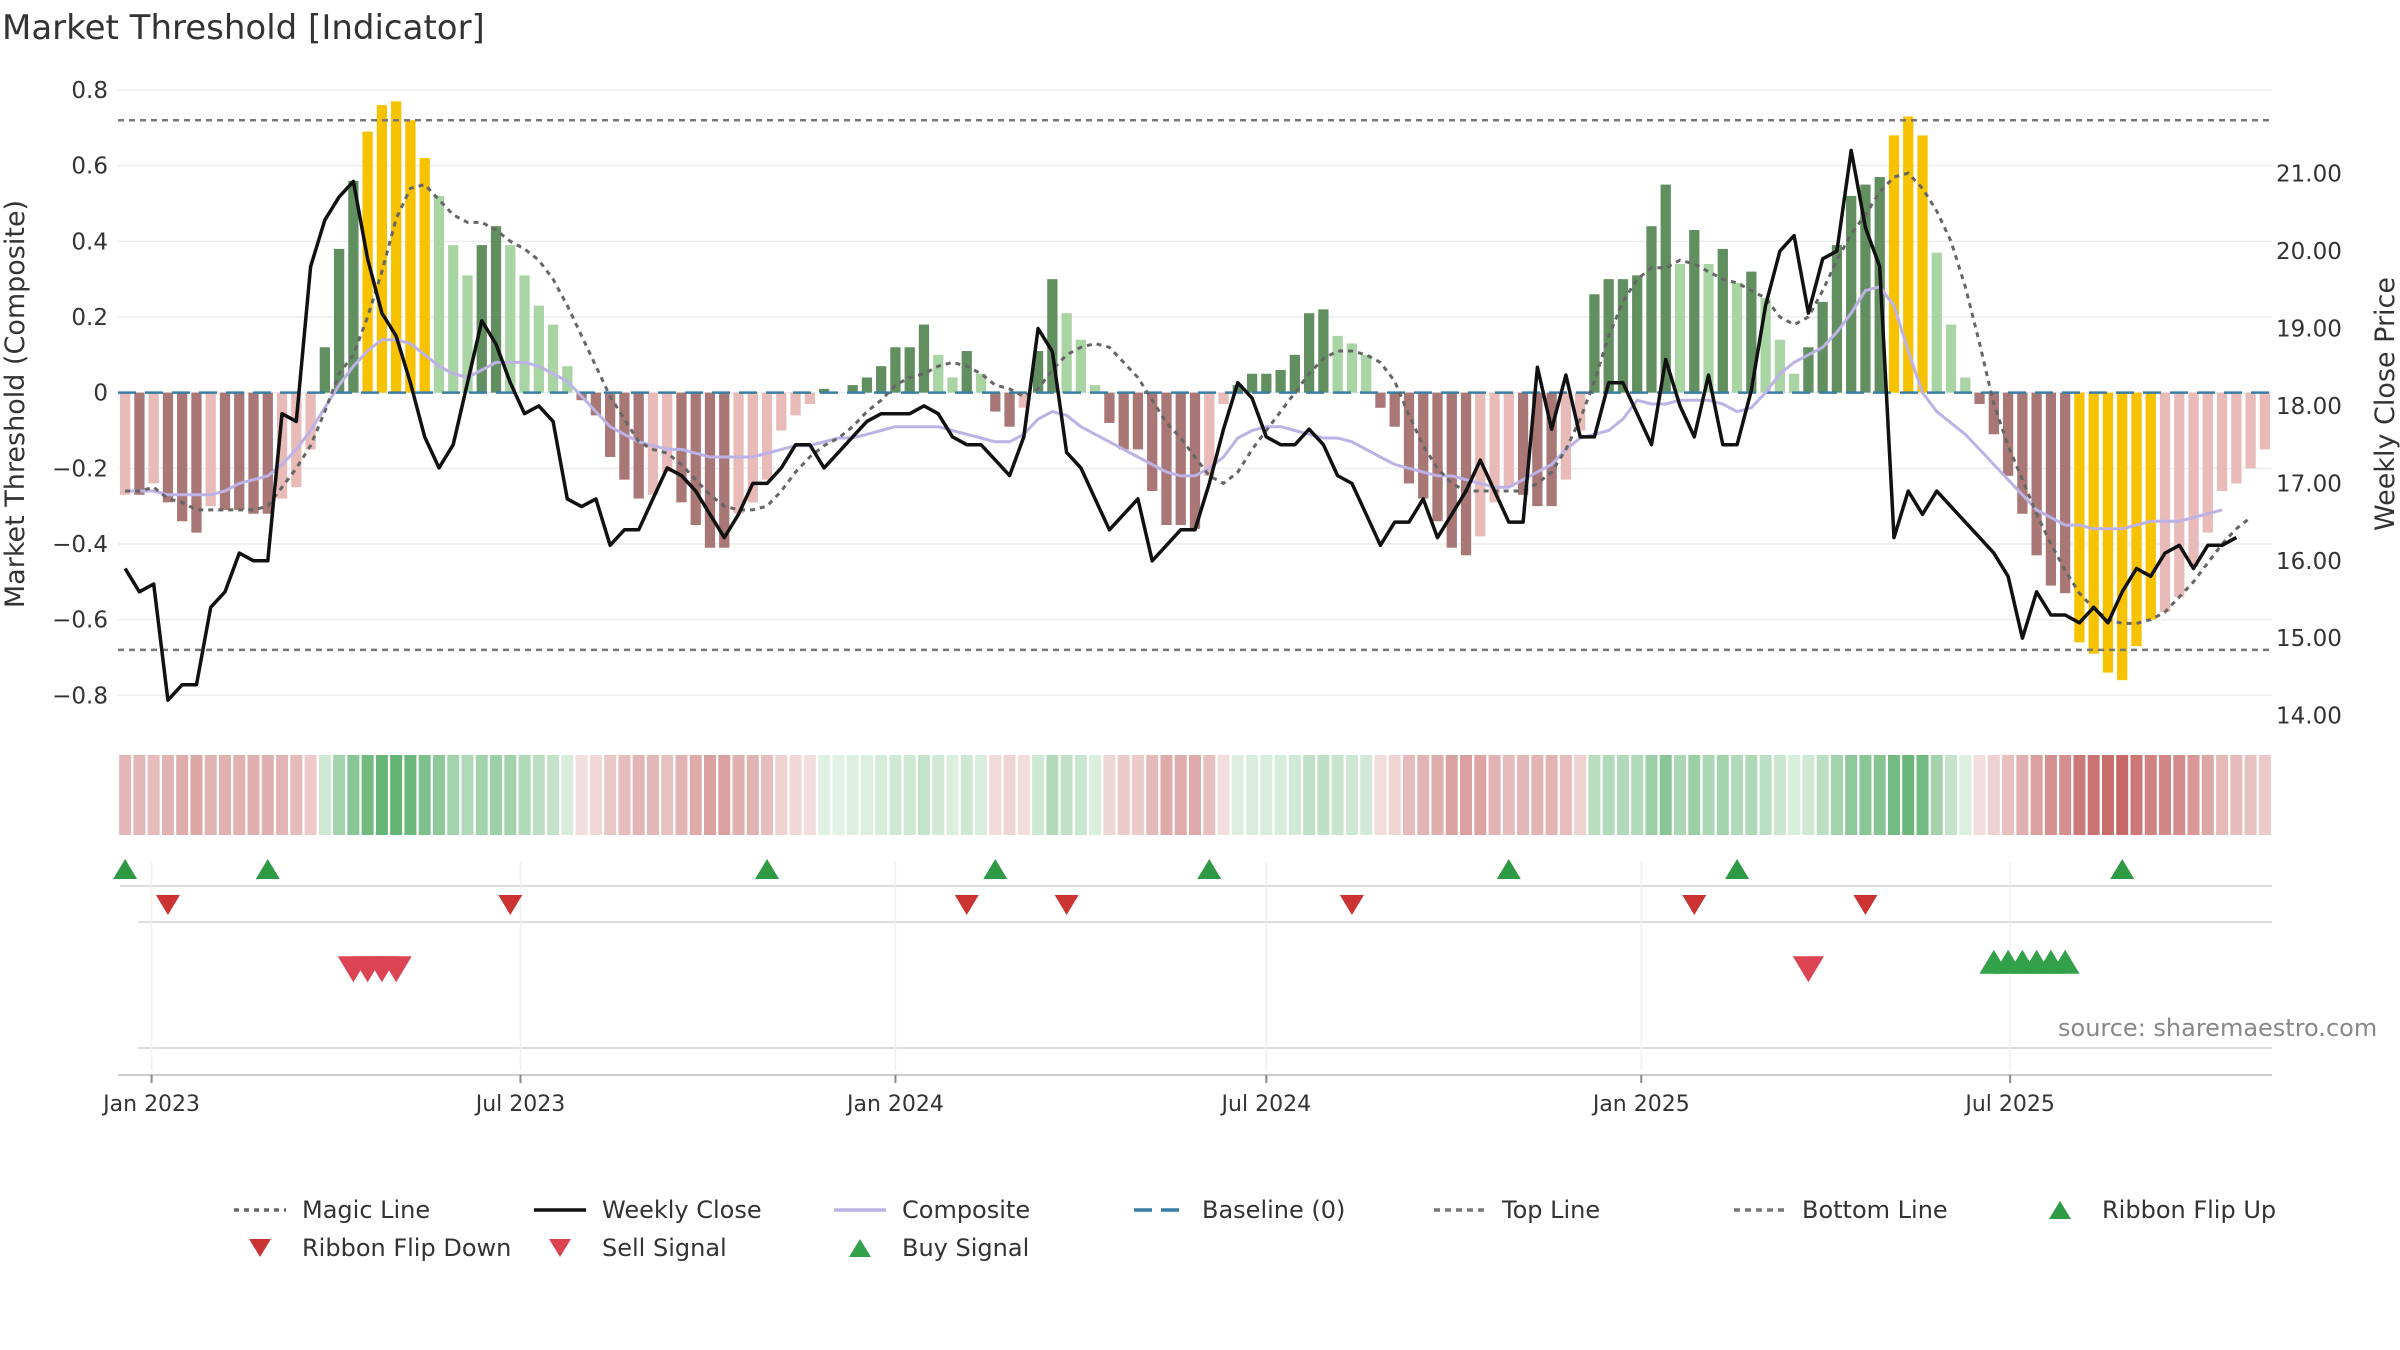 The height and width of the screenshot is (1350, 2400). What do you see at coordinates (1266, 1104) in the screenshot?
I see `x-tick-label: Jul 2024` at bounding box center [1266, 1104].